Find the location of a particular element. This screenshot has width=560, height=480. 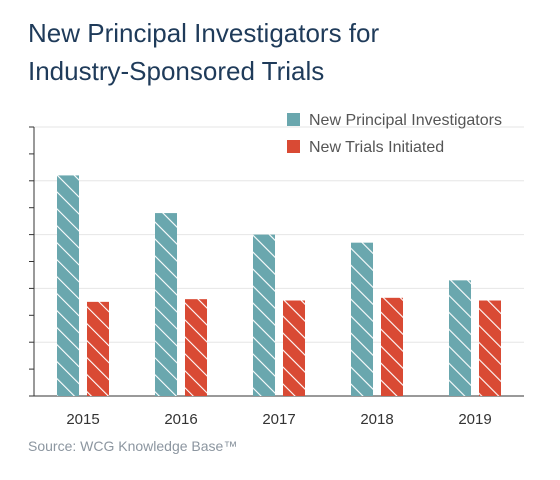

chart-title-line-2: Industry-Sponsored Trials is located at coordinates (176, 71).